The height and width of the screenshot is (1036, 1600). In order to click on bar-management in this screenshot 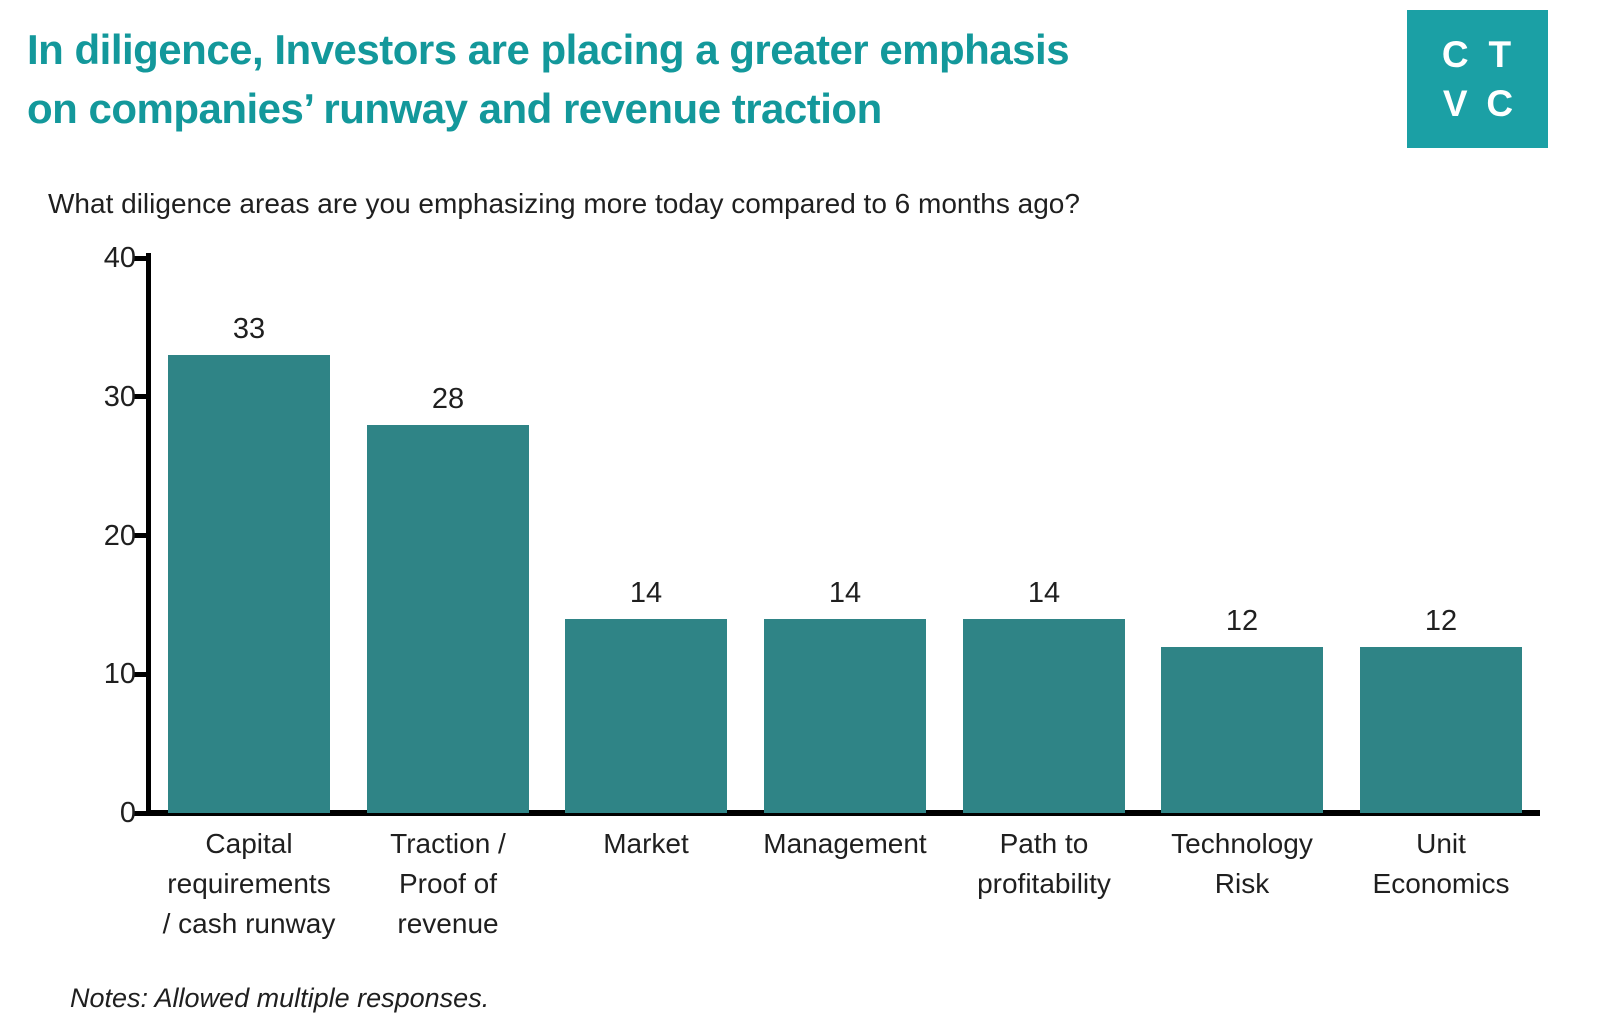, I will do `click(845, 715)`.